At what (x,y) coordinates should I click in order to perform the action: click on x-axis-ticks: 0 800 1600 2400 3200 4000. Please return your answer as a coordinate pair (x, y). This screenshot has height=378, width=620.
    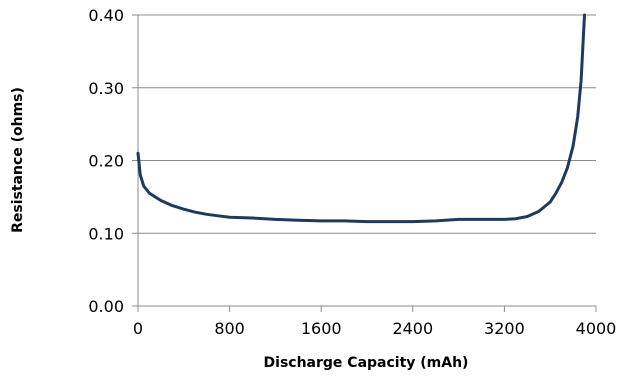
    Looking at the image, I should click on (374, 322).